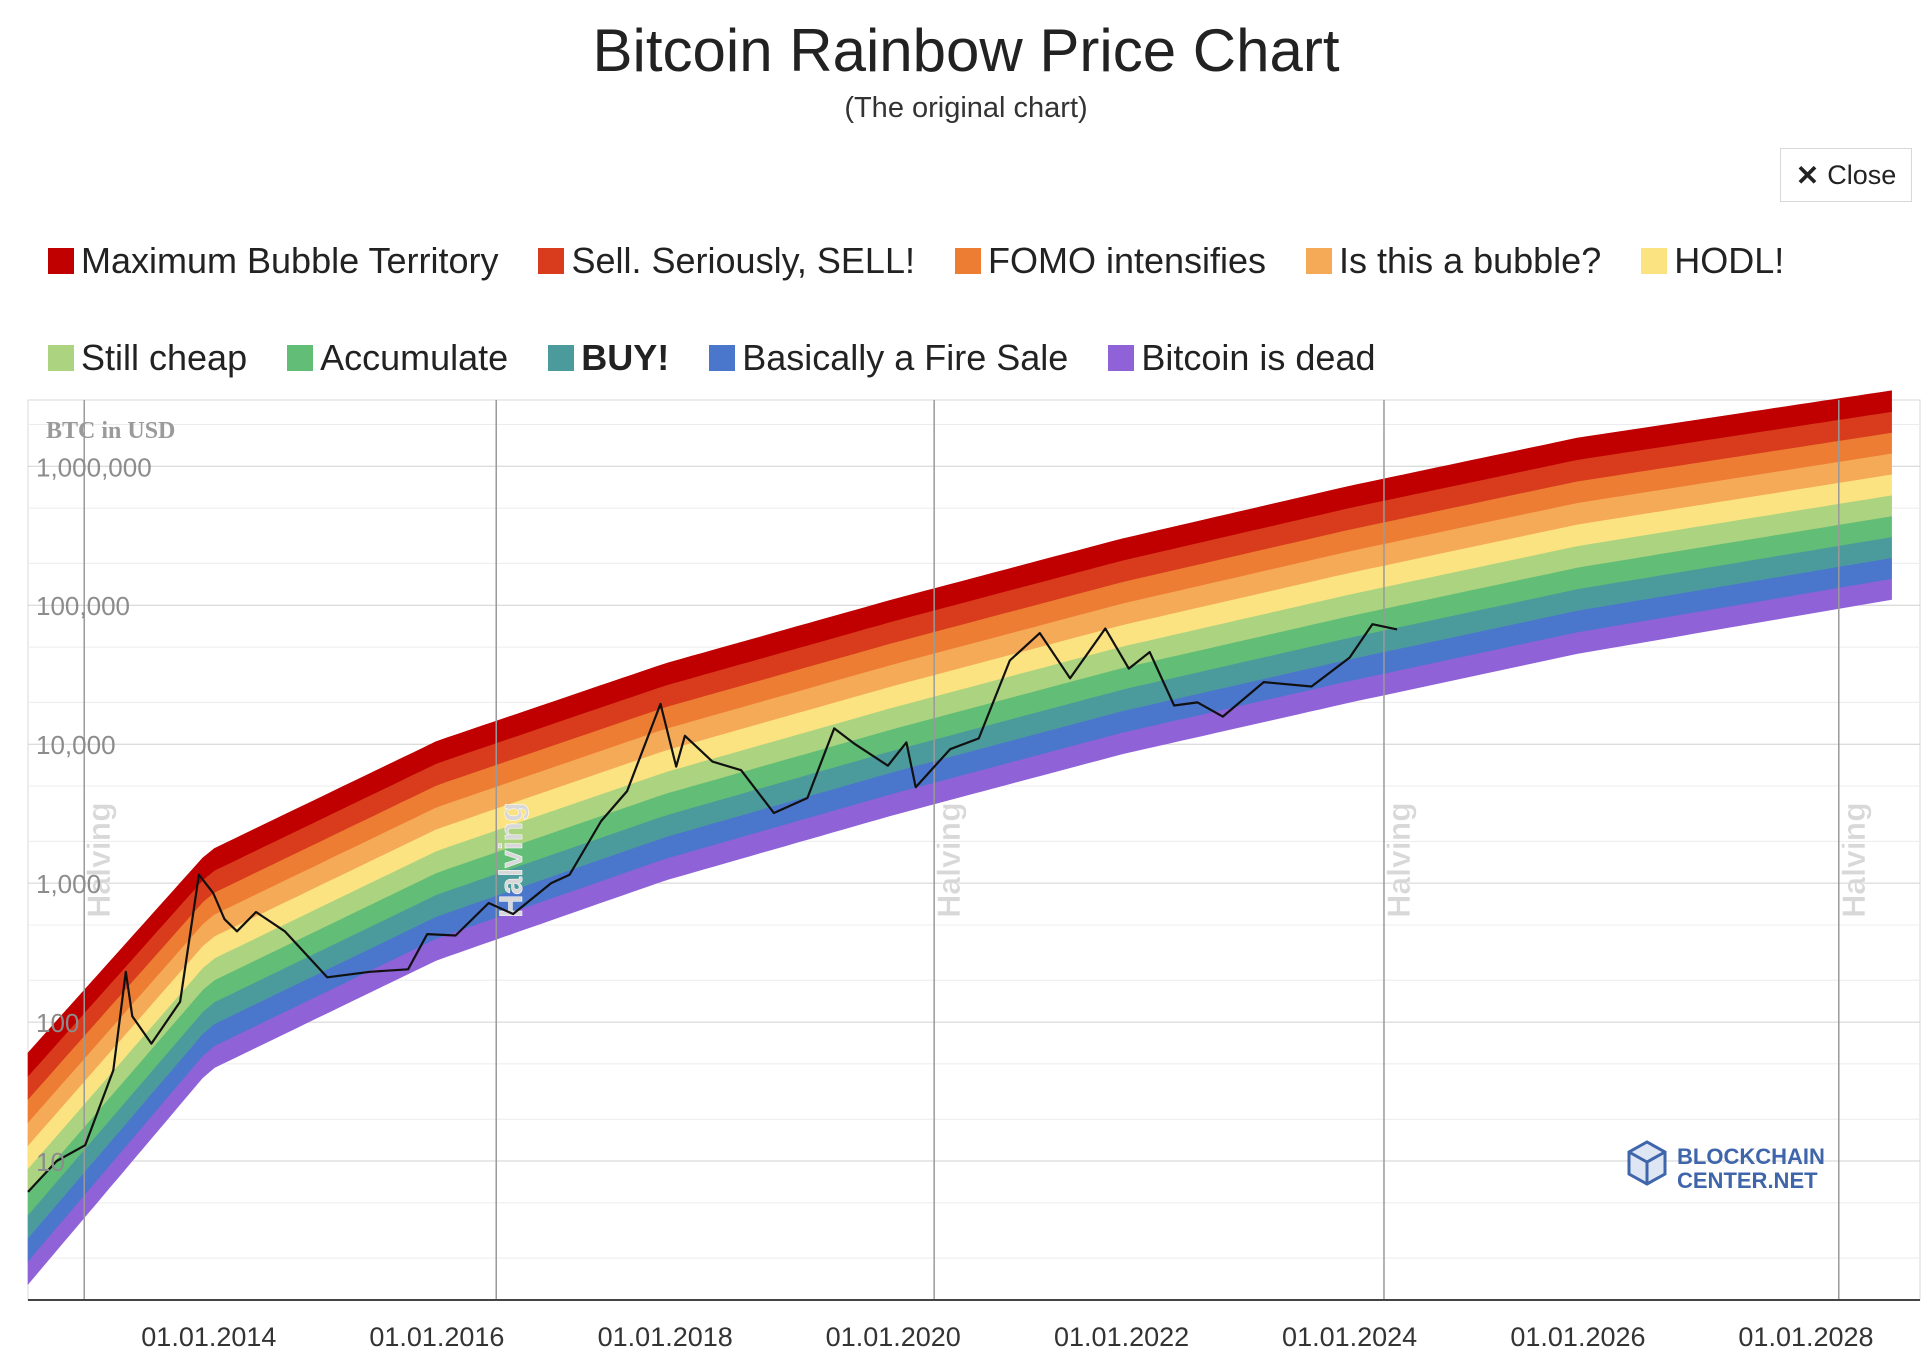 The width and height of the screenshot is (1932, 1364). I want to click on y-tick-label: 1,000, so click(68, 884).